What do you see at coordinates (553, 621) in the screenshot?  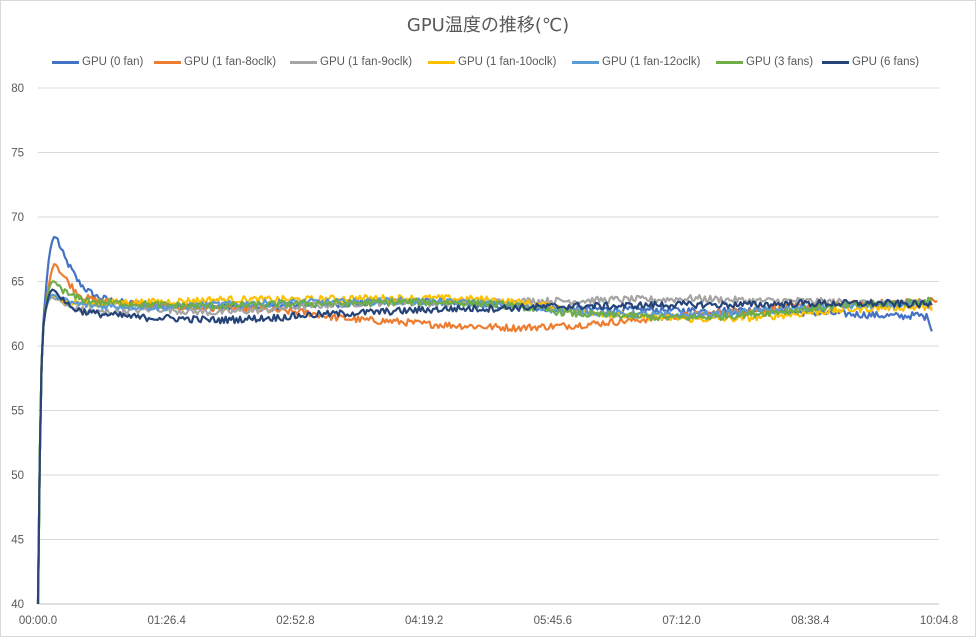 I see `x-tick-label: 05:45.6` at bounding box center [553, 621].